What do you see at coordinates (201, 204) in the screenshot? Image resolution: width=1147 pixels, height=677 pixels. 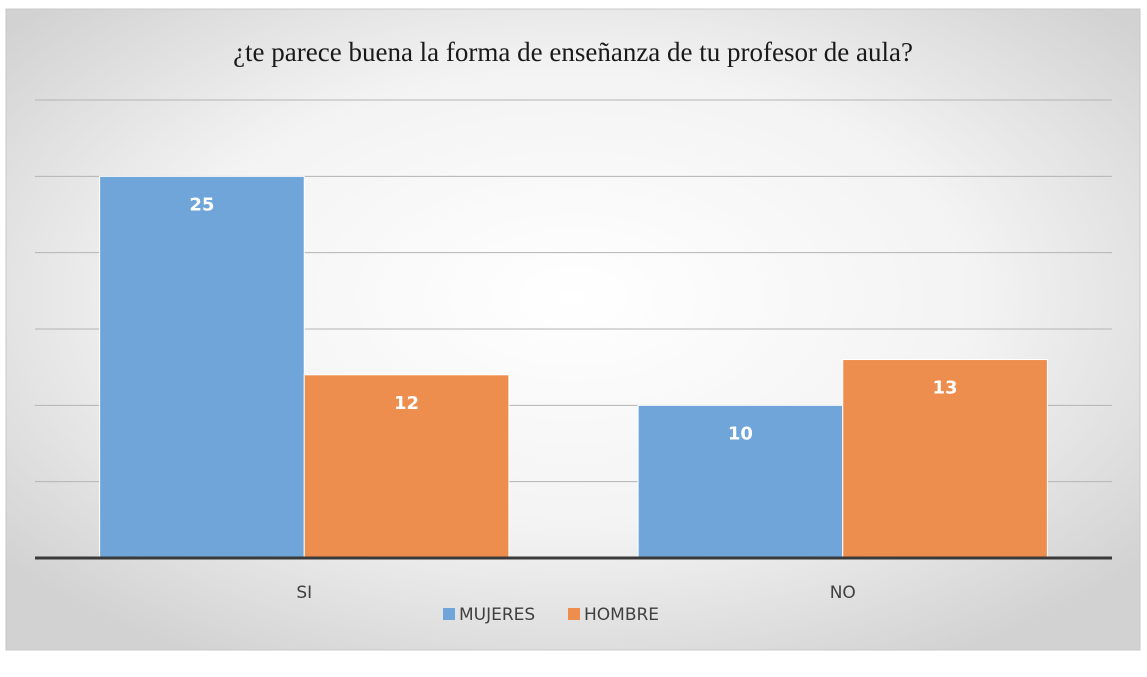 I see `data-label: 25` at bounding box center [201, 204].